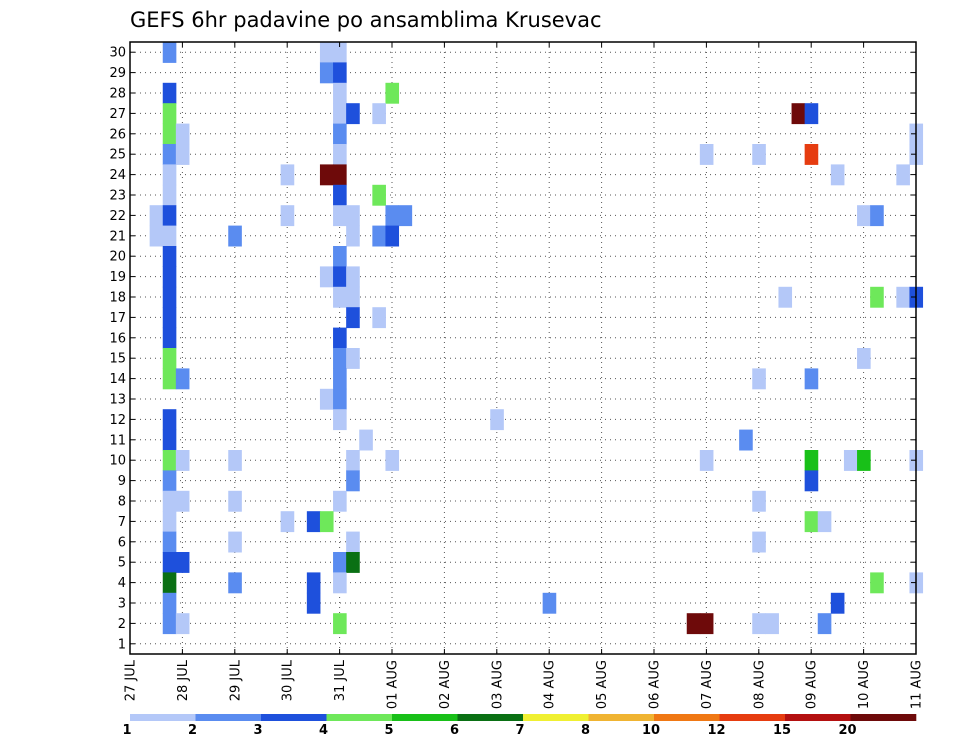 This screenshot has width=960, height=742. I want to click on y-tick-label: 5, so click(122, 563).